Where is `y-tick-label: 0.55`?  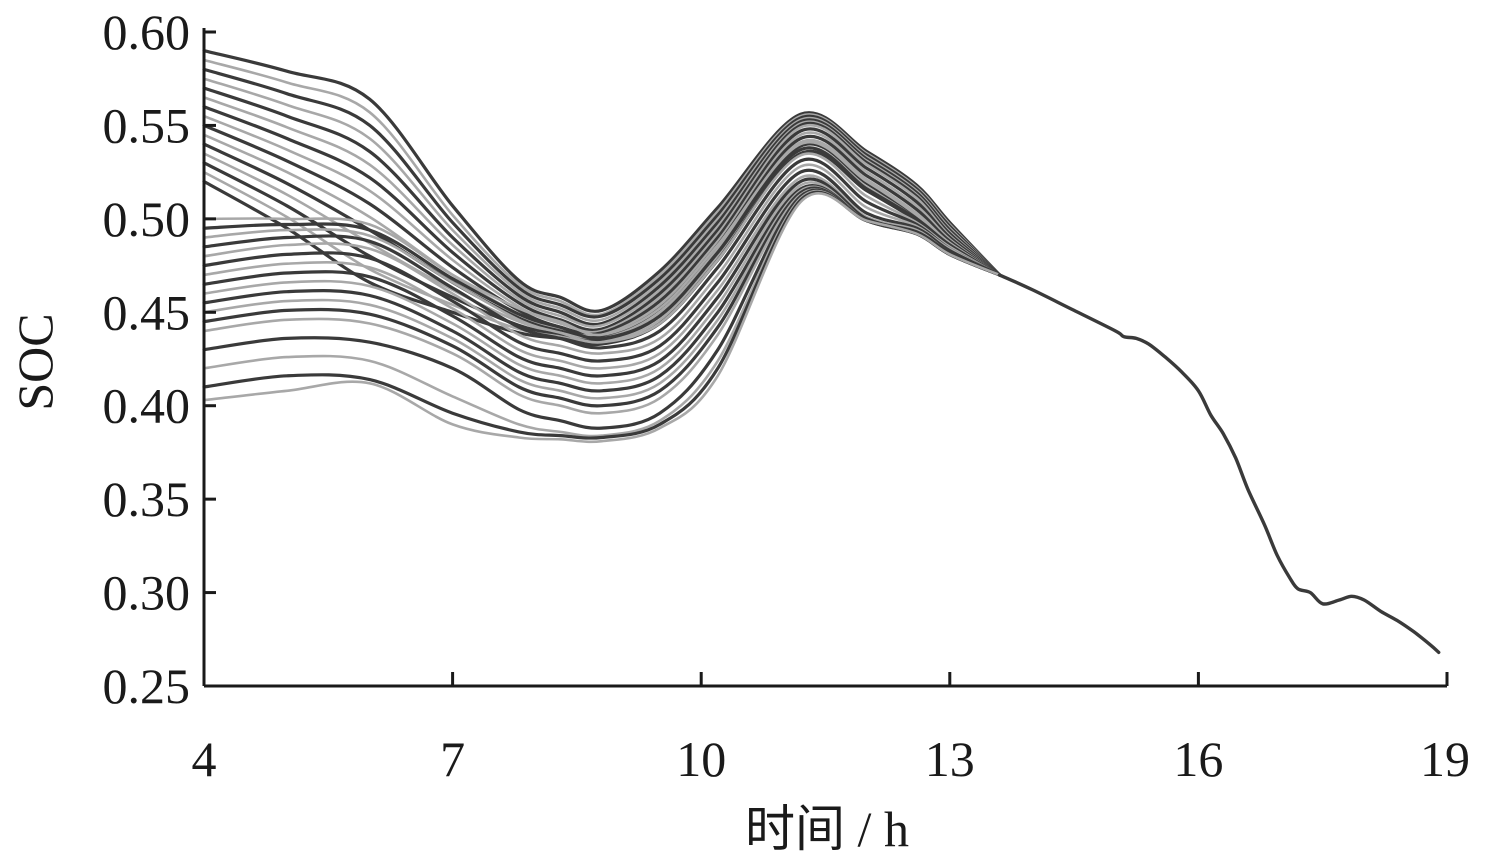 y-tick-label: 0.55 is located at coordinates (147, 125).